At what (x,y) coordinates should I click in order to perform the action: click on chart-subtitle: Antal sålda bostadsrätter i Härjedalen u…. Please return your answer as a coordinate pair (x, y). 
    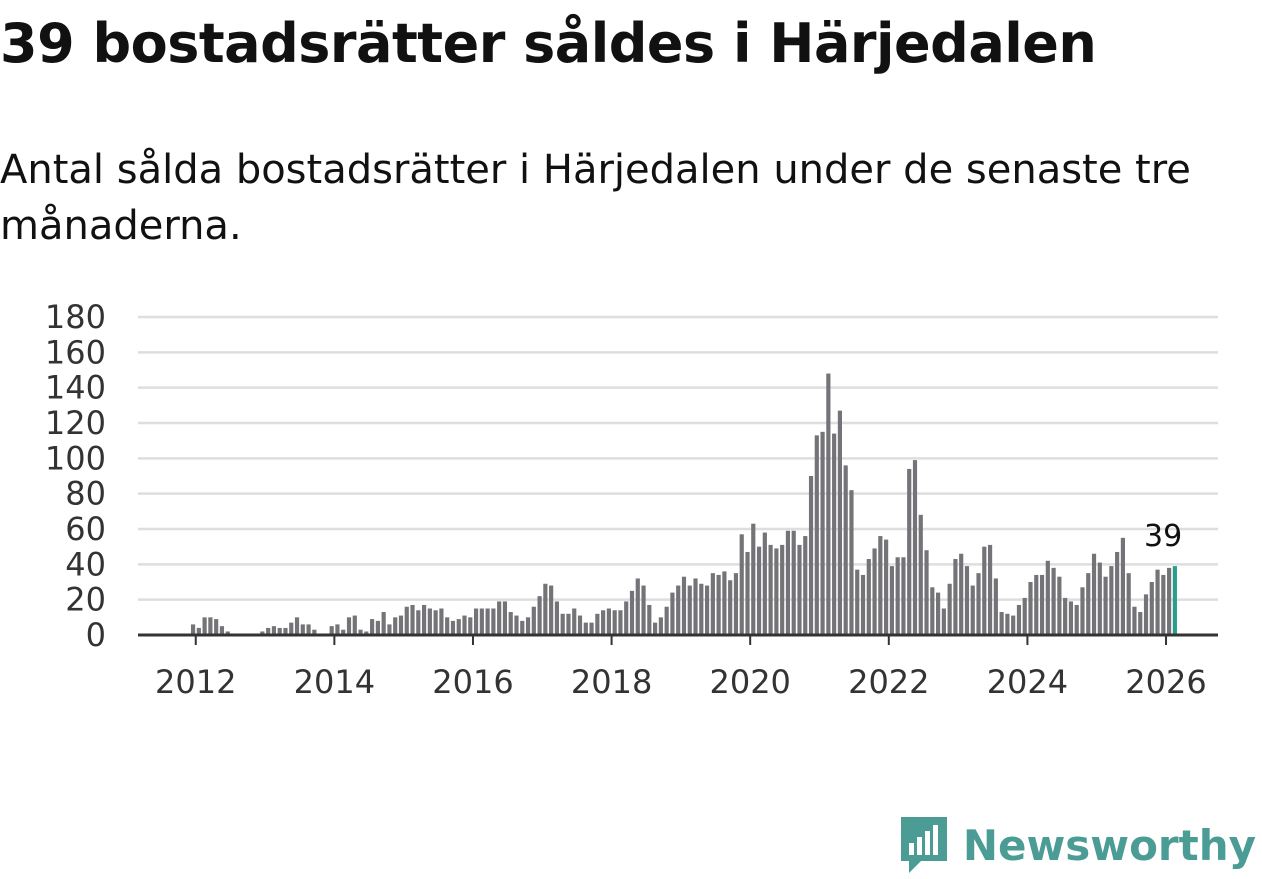
    Looking at the image, I should click on (595, 198).